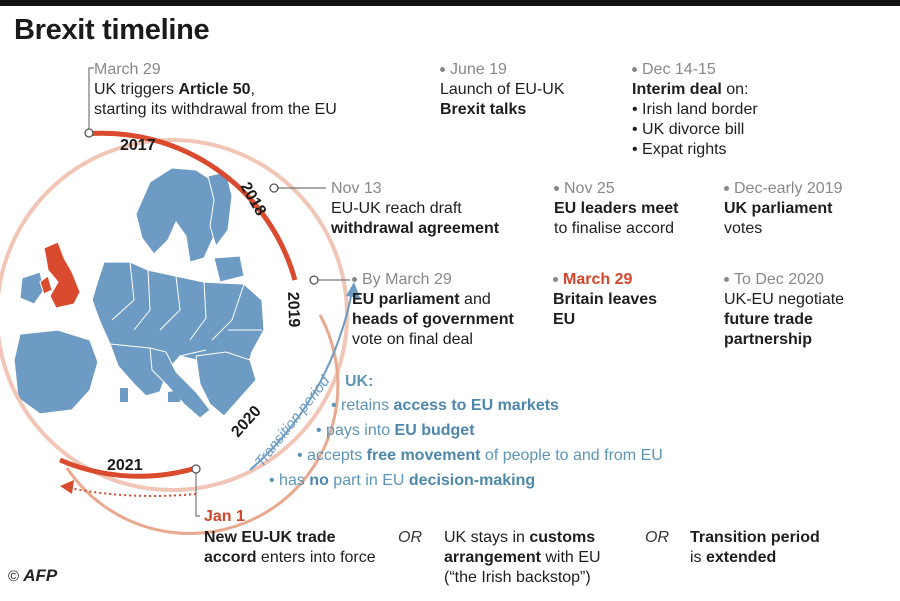 Image resolution: width=900 pixels, height=601 pixels. Describe the element at coordinates (138, 145) in the screenshot. I see `year-2017: 2017` at that location.